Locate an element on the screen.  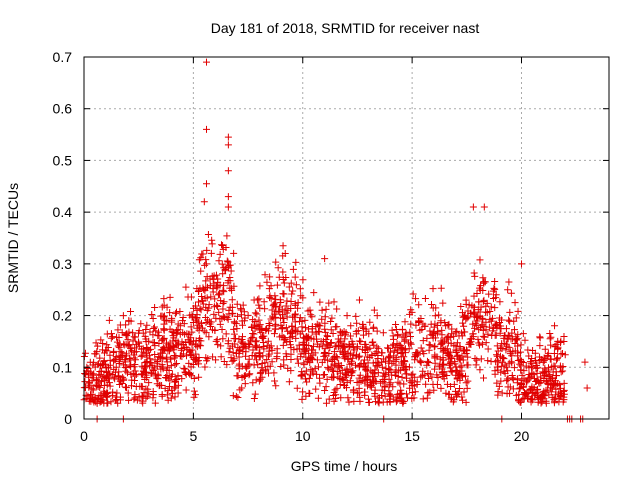
y-tick-label: 0.5 is located at coordinates (63, 160).